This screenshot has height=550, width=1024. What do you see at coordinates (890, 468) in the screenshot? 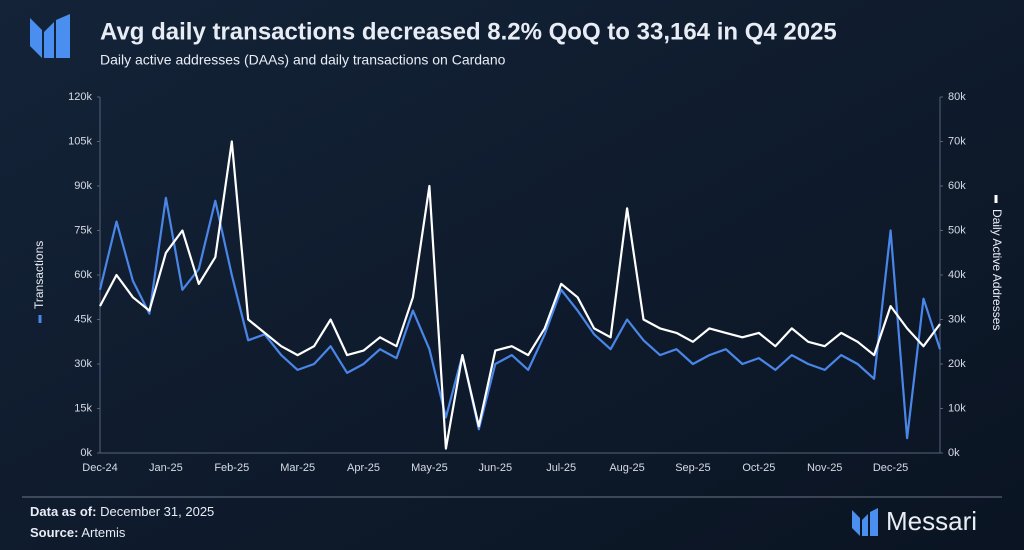
I see `x-tick-label: Dec-25` at bounding box center [890, 468].